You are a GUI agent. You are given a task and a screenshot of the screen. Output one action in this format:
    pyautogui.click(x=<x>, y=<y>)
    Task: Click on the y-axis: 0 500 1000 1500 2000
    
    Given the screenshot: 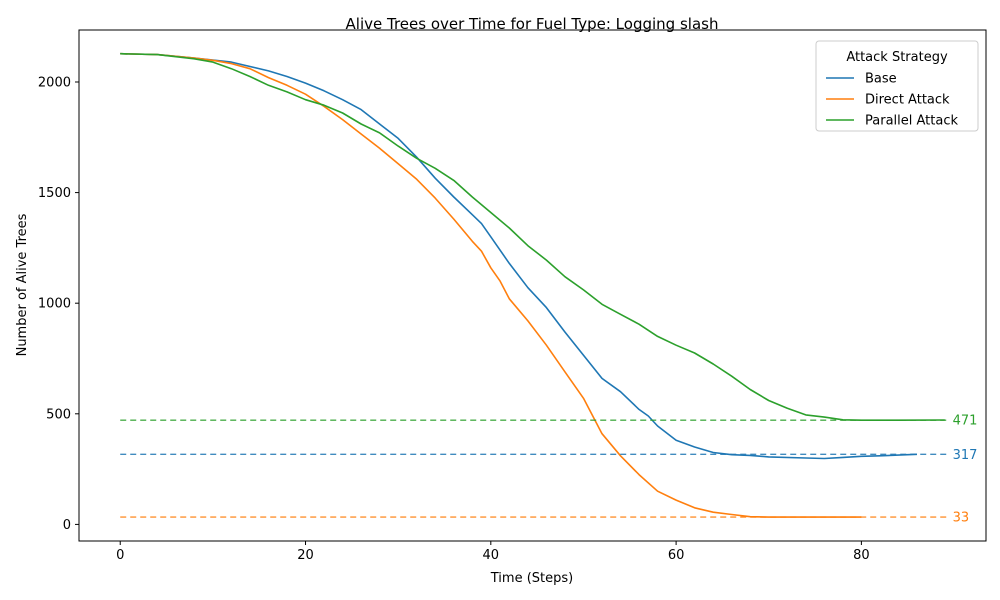 What is the action you would take?
    pyautogui.click(x=58, y=304)
    